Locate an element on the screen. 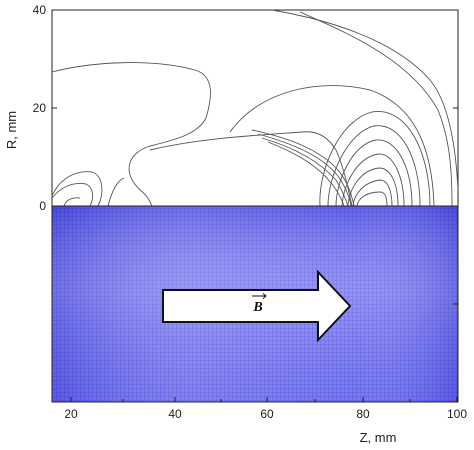 The width and height of the screenshot is (474, 450). magnetic-field-arrow is located at coordinates (257, 306).